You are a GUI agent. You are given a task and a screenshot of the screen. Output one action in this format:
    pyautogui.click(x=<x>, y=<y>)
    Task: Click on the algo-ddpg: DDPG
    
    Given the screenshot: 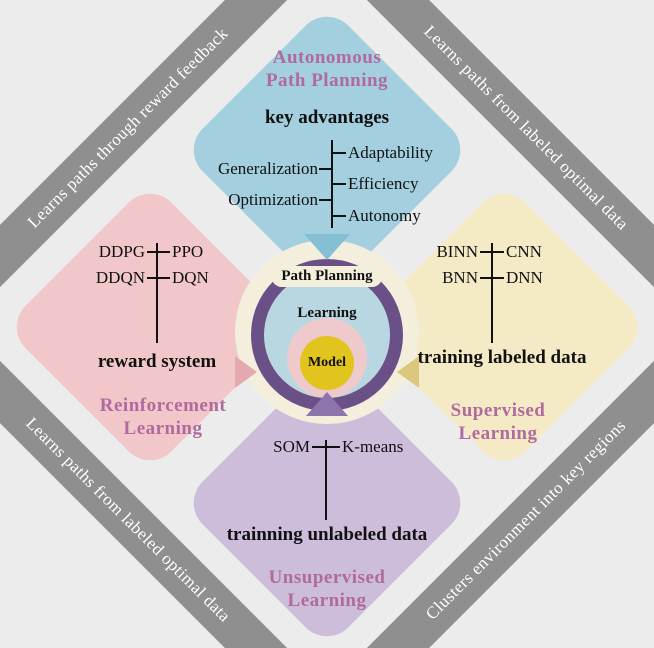 What is the action you would take?
    pyautogui.click(x=121, y=251)
    